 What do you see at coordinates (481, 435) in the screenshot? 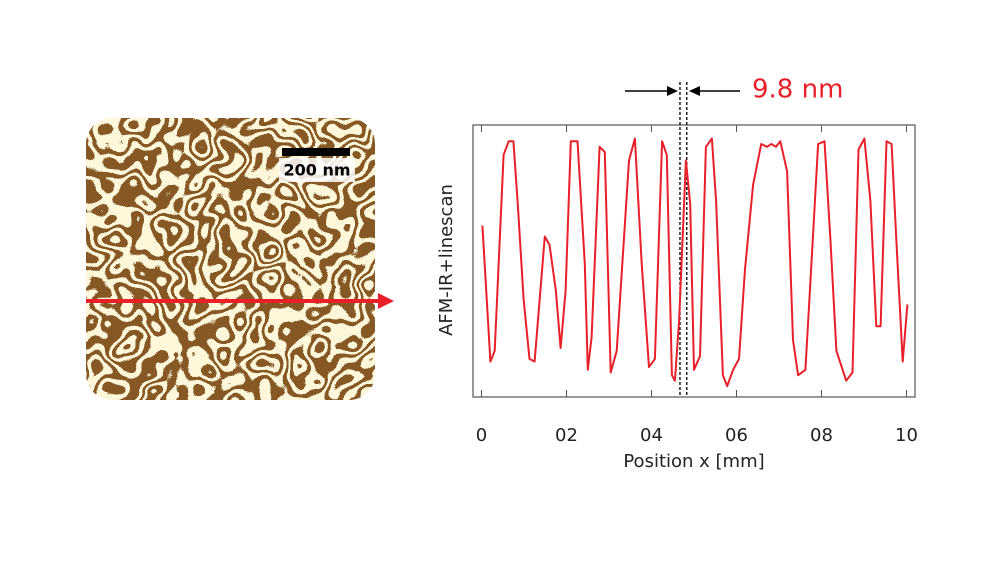
I see `x-tick-label: 0` at bounding box center [481, 435].